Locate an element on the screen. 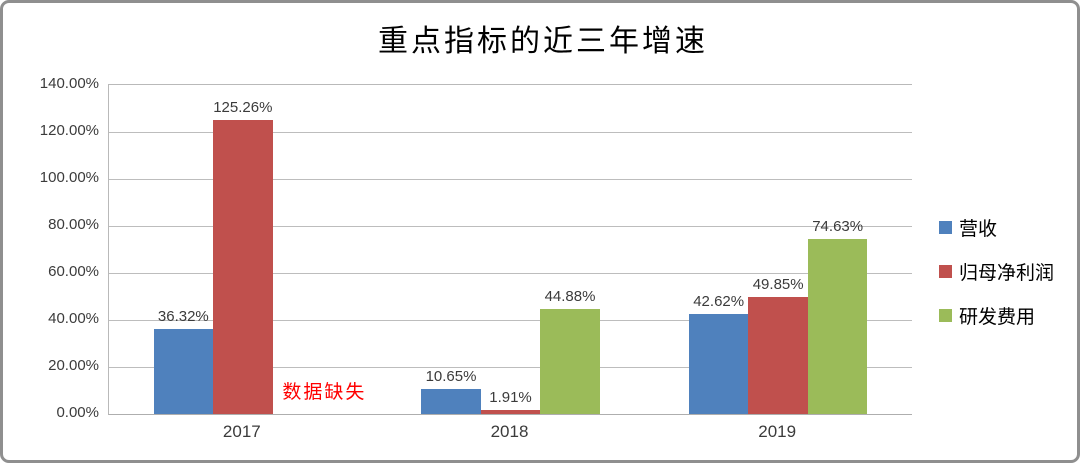  bar-rd-expense-2018 is located at coordinates (570, 361).